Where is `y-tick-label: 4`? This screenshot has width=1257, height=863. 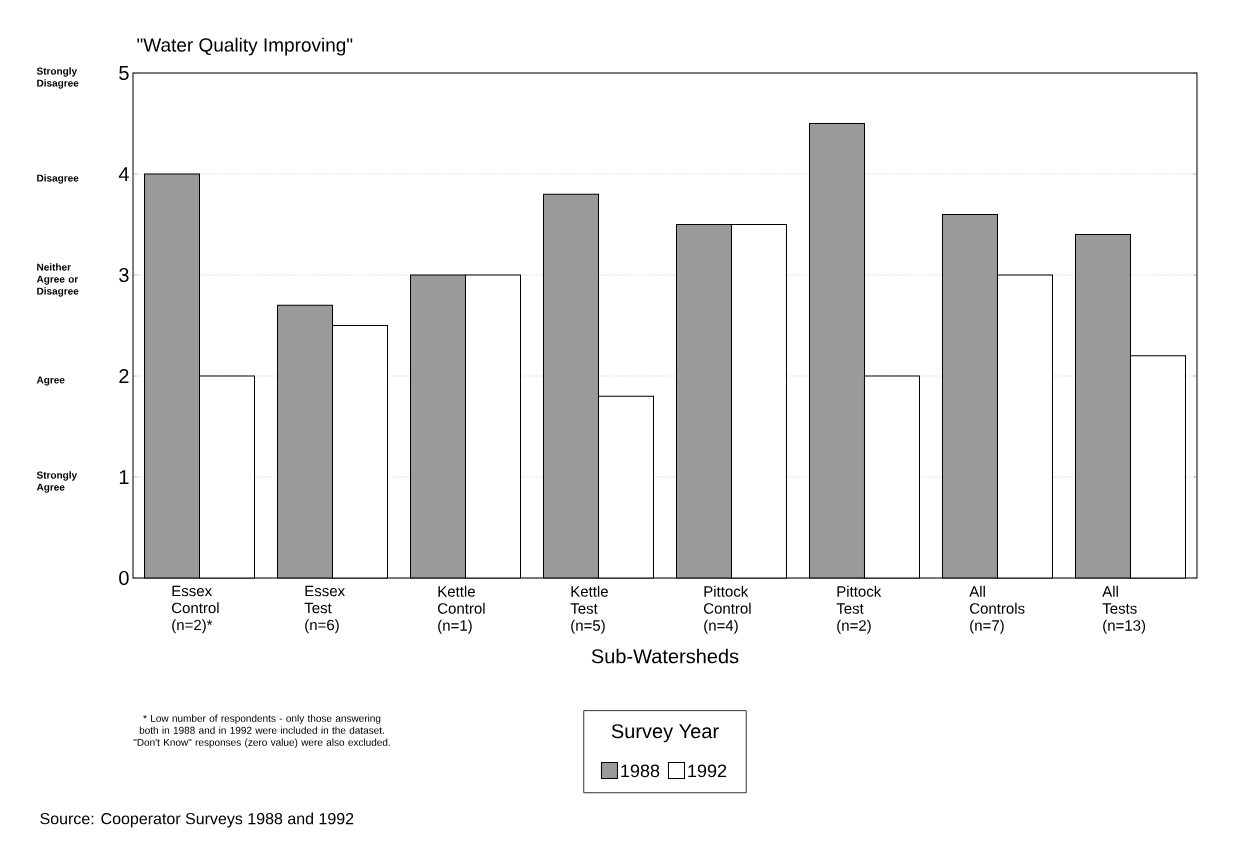 y-tick-label: 4 is located at coordinates (123, 174).